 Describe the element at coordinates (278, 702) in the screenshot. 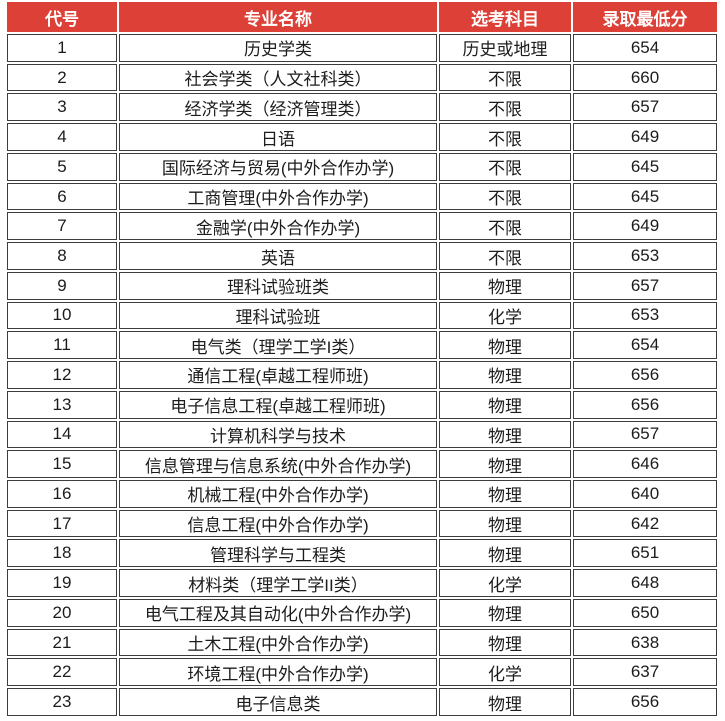

I see `row-major-cell: 电子信息类` at that location.